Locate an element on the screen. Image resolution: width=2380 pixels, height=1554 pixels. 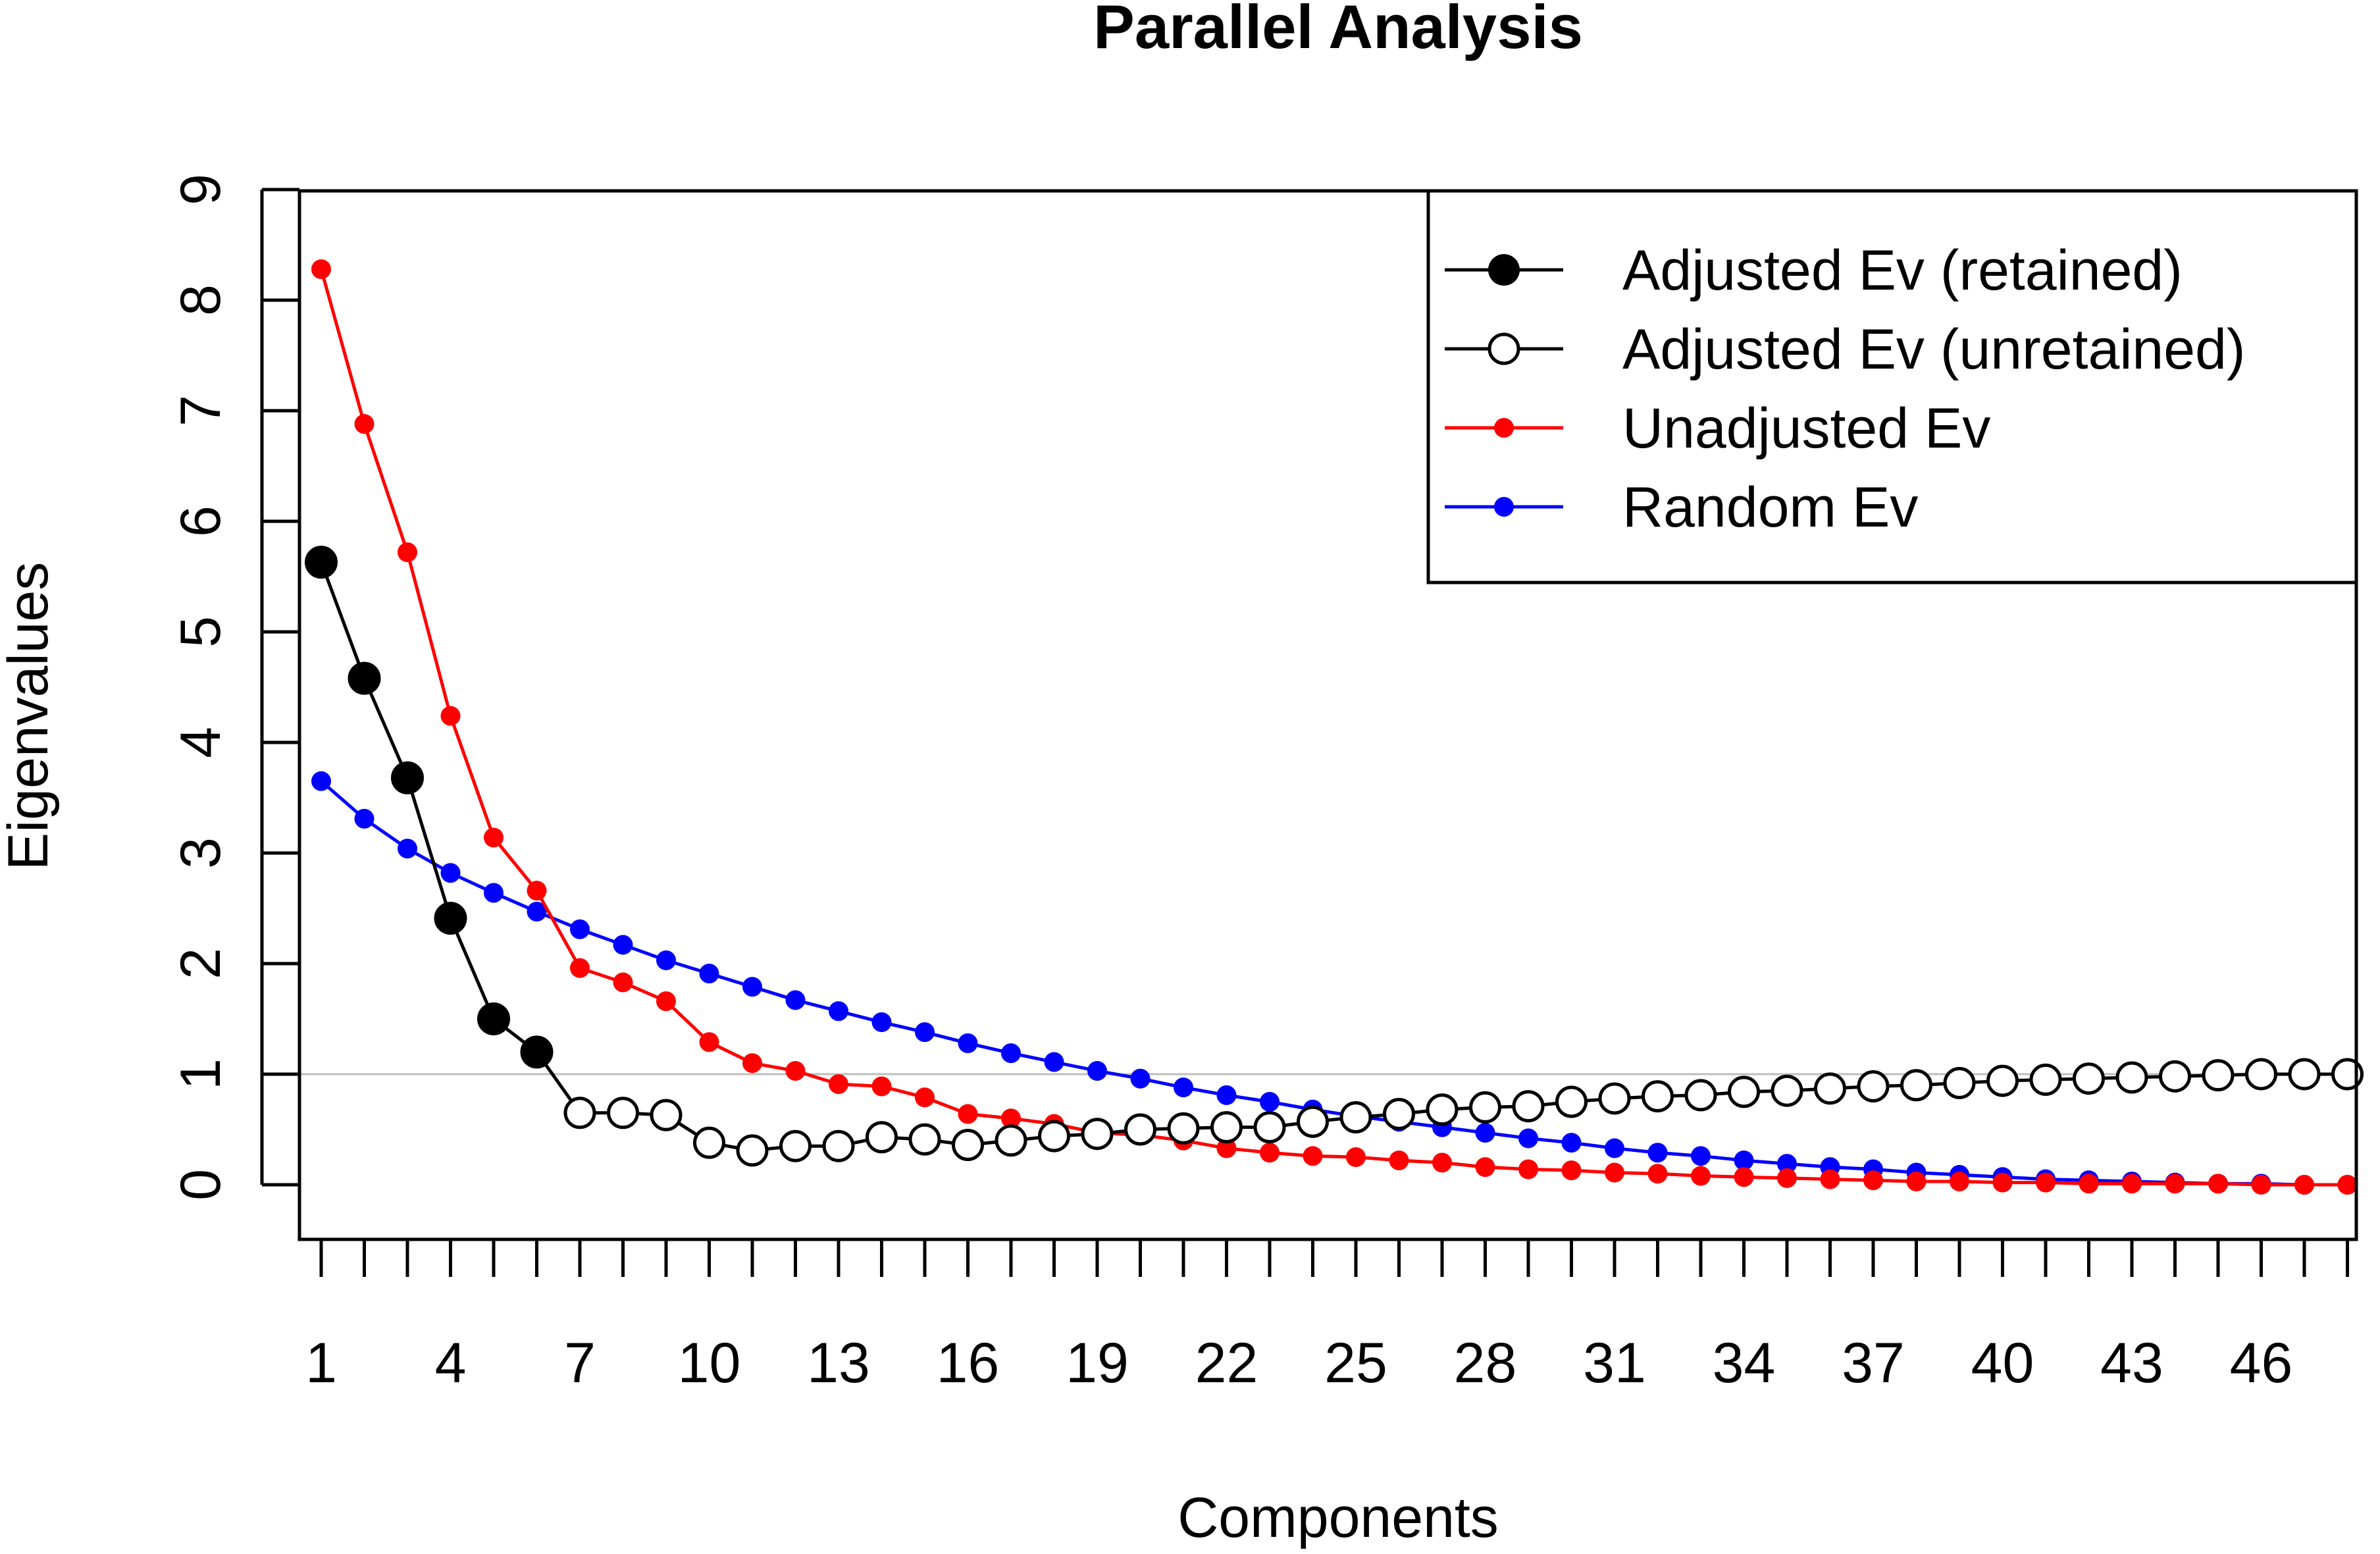
legend-label-retained: Adjusted Ev (retained) is located at coordinates (1902, 270).